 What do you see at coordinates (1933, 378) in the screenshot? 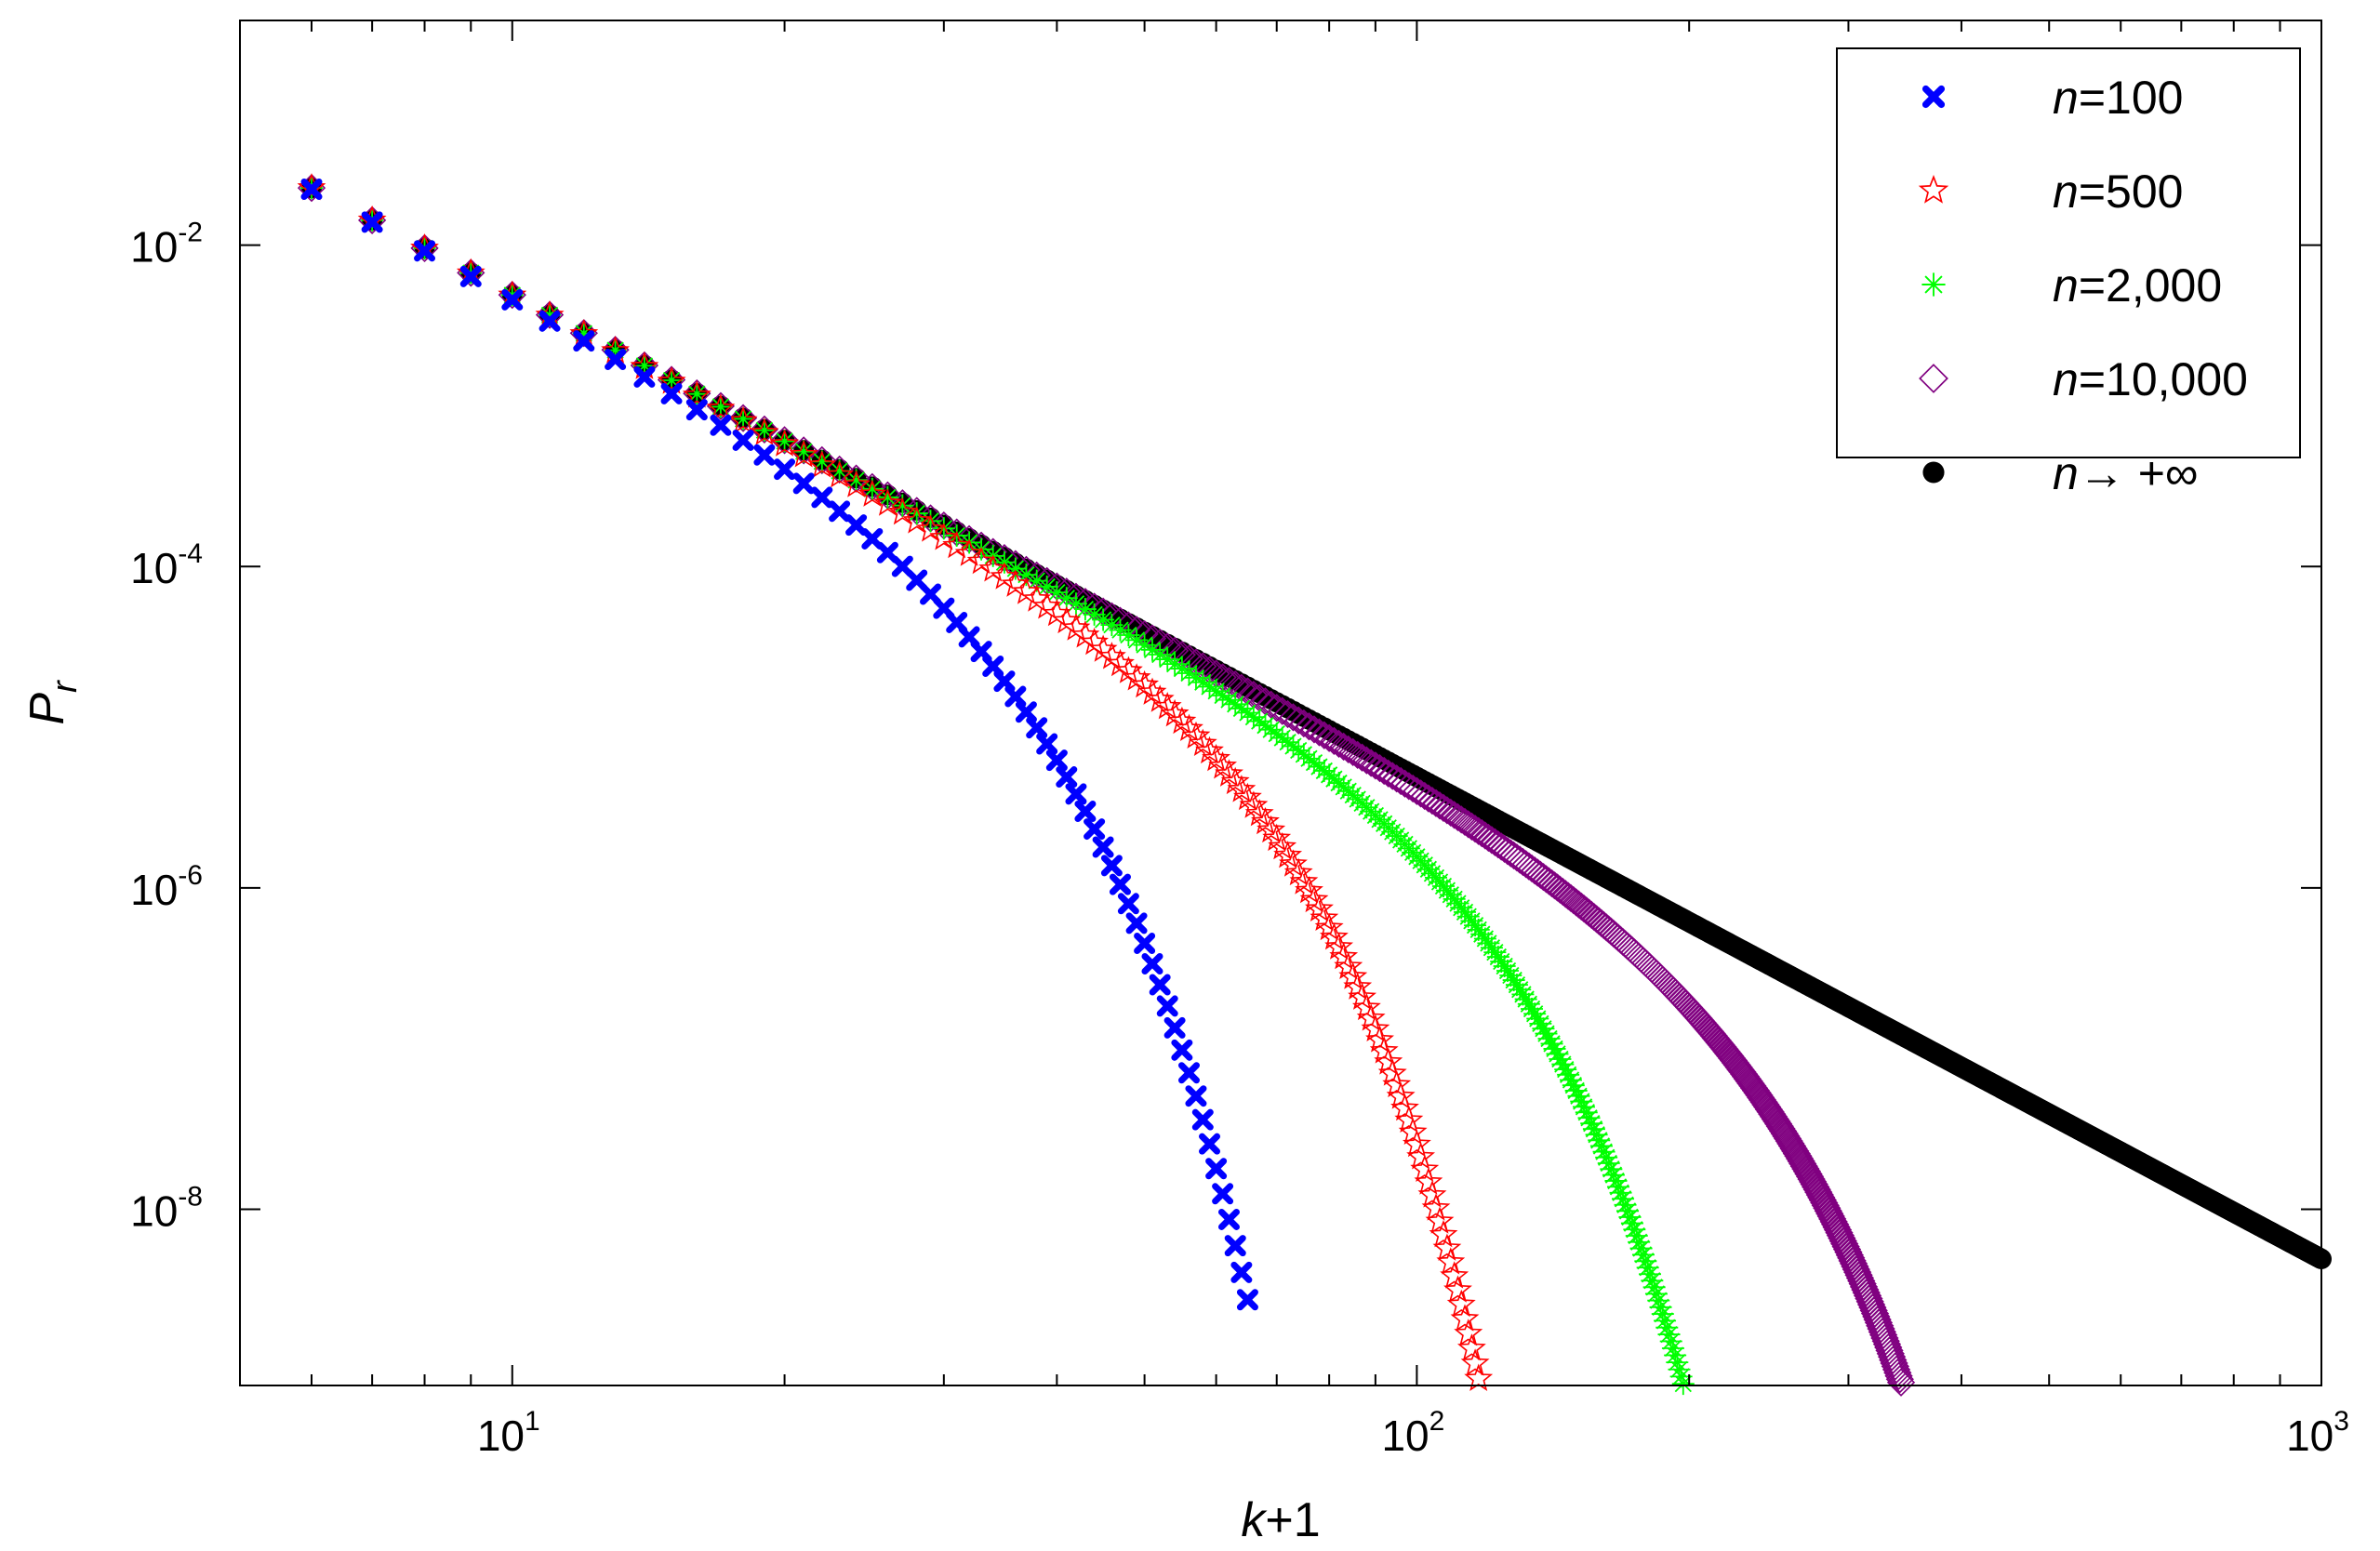
I see `legend-marker-n10000` at bounding box center [1933, 378].